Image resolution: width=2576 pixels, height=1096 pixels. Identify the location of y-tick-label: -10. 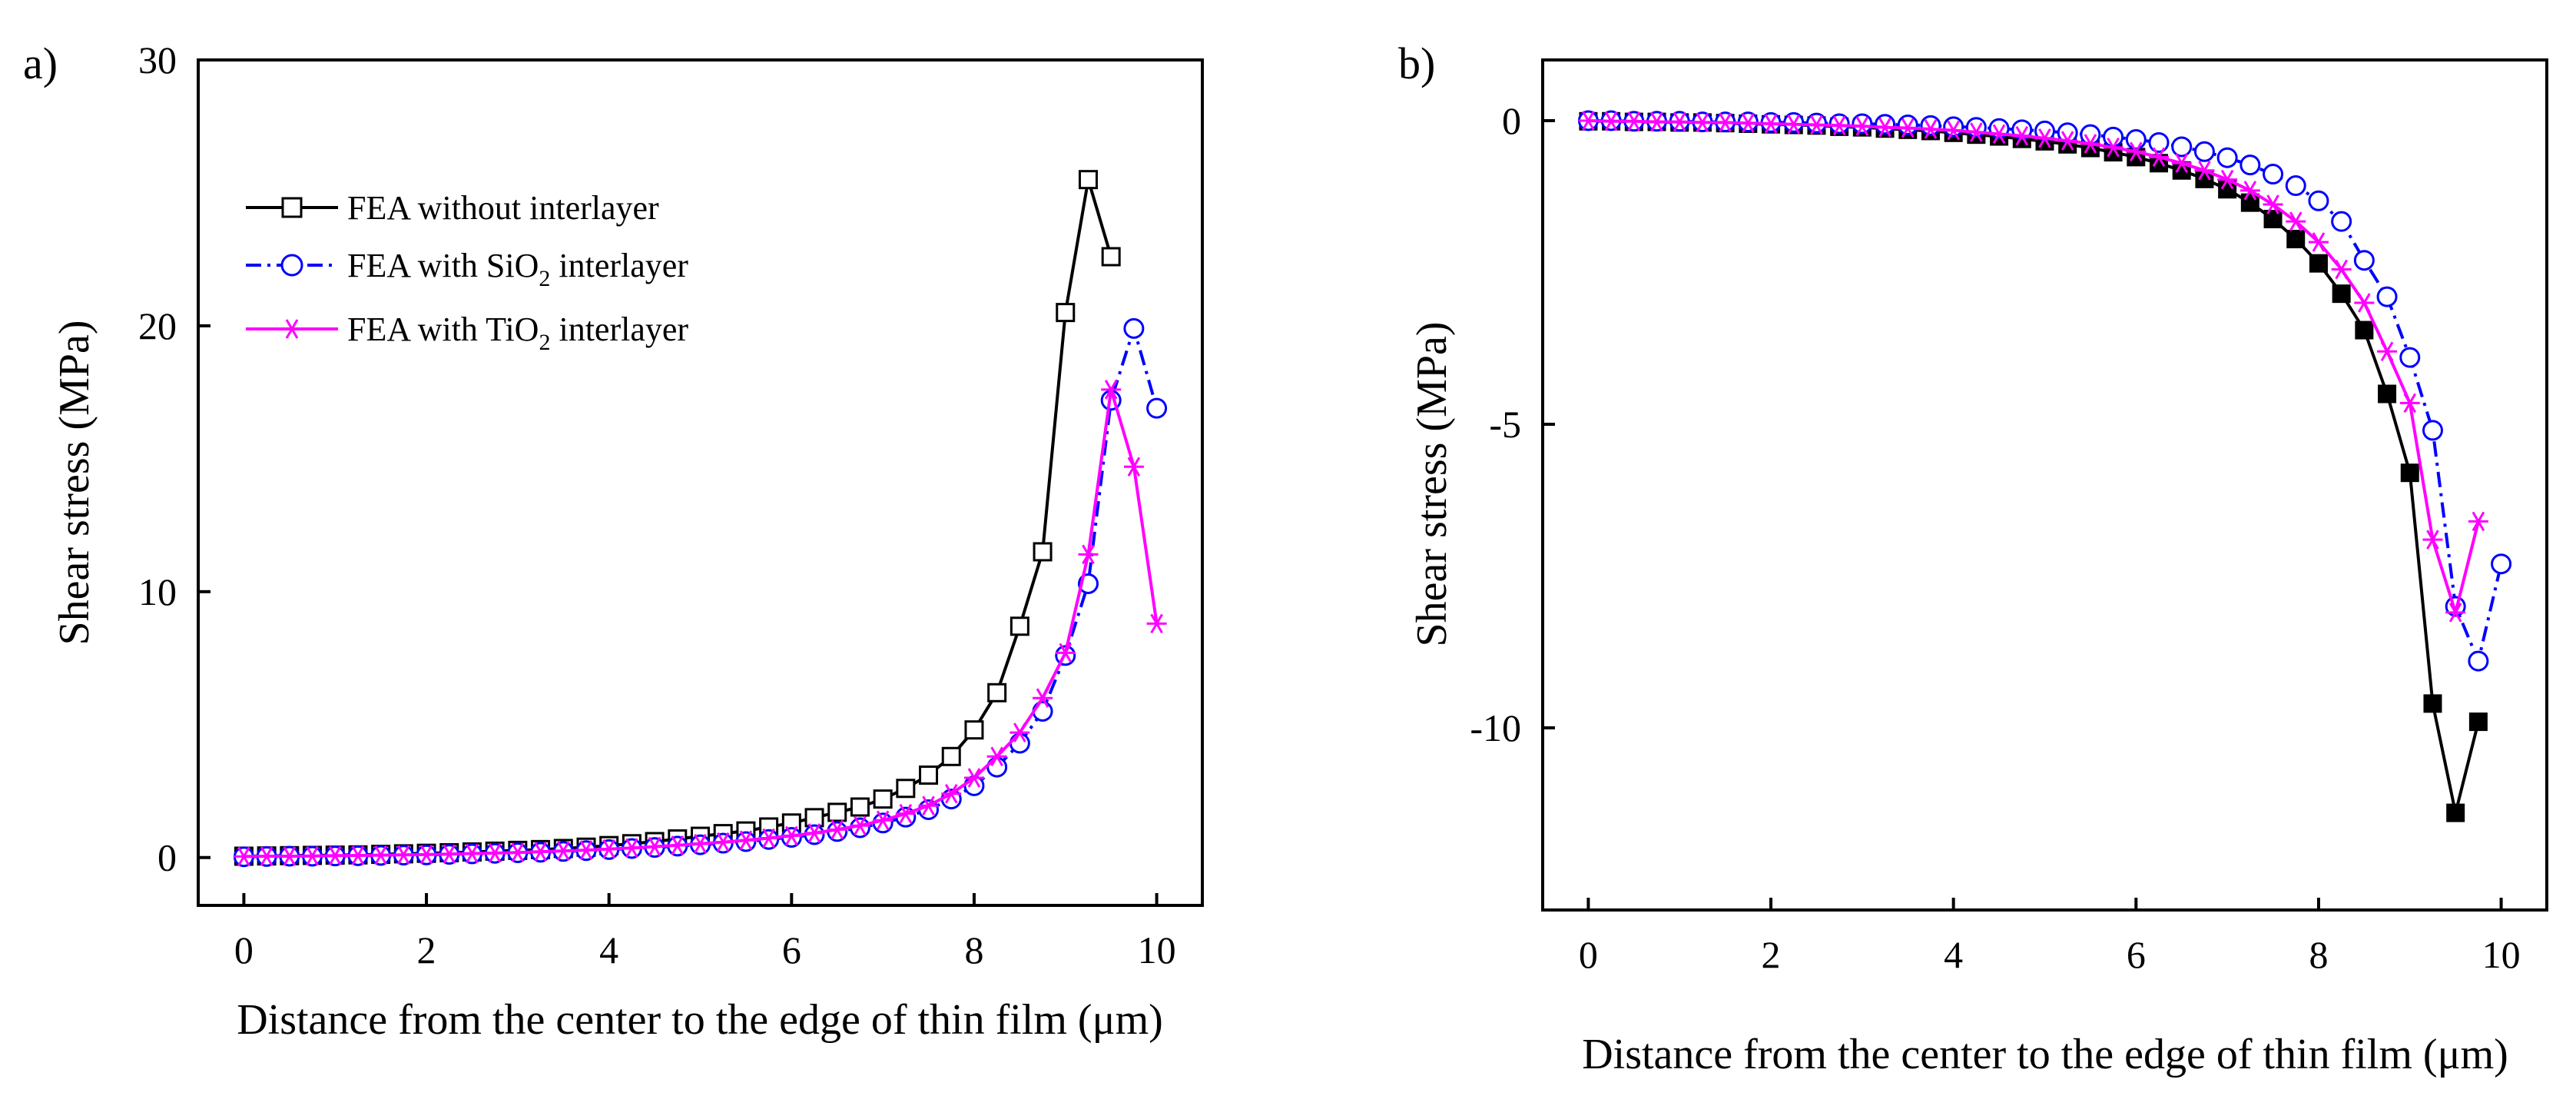
(1495, 727).